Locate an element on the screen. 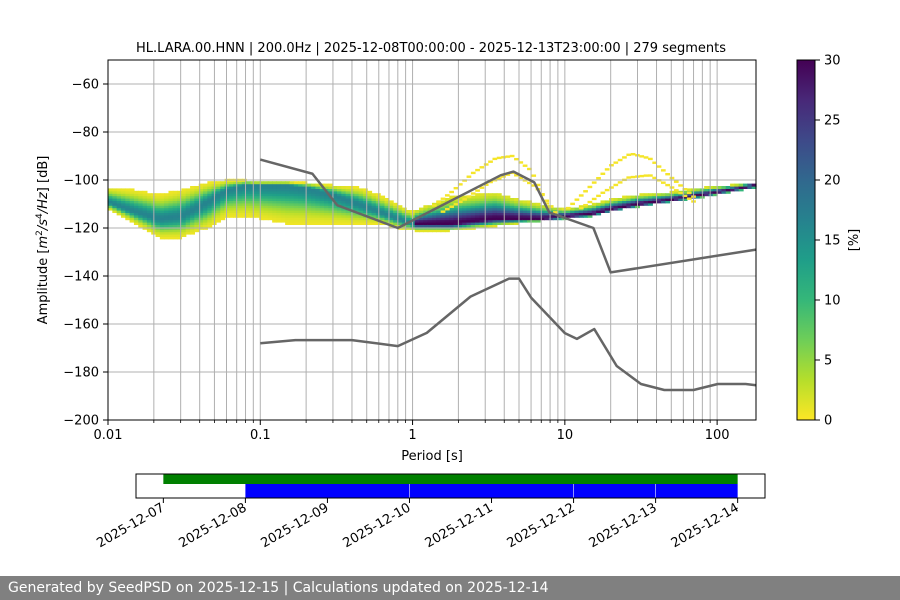 The width and height of the screenshot is (900, 600). nlnm-curve is located at coordinates (508, 334).